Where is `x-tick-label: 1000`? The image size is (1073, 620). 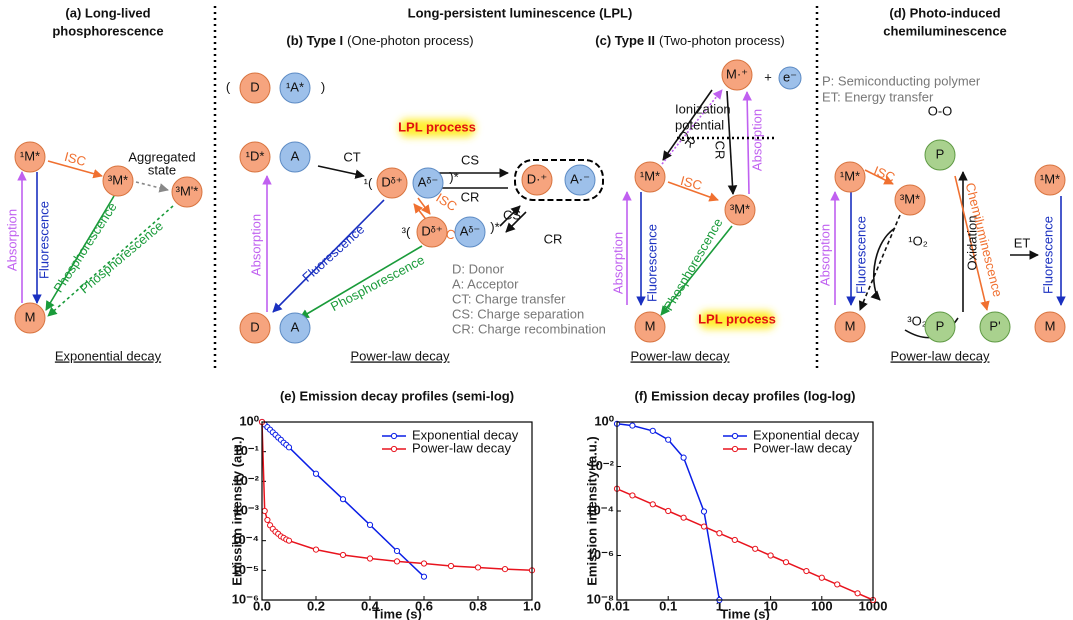
x-tick-label: 1000 is located at coordinates (873, 605).